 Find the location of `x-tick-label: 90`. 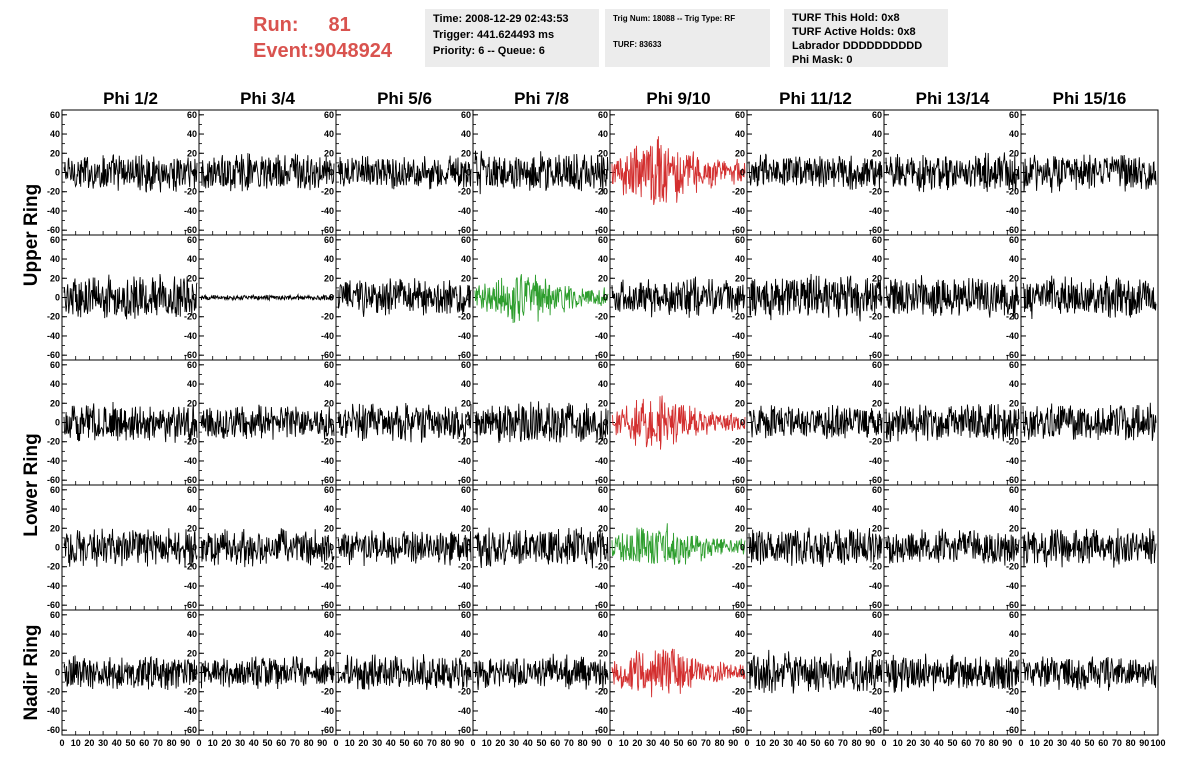

x-tick-label: 90 is located at coordinates (1144, 743).